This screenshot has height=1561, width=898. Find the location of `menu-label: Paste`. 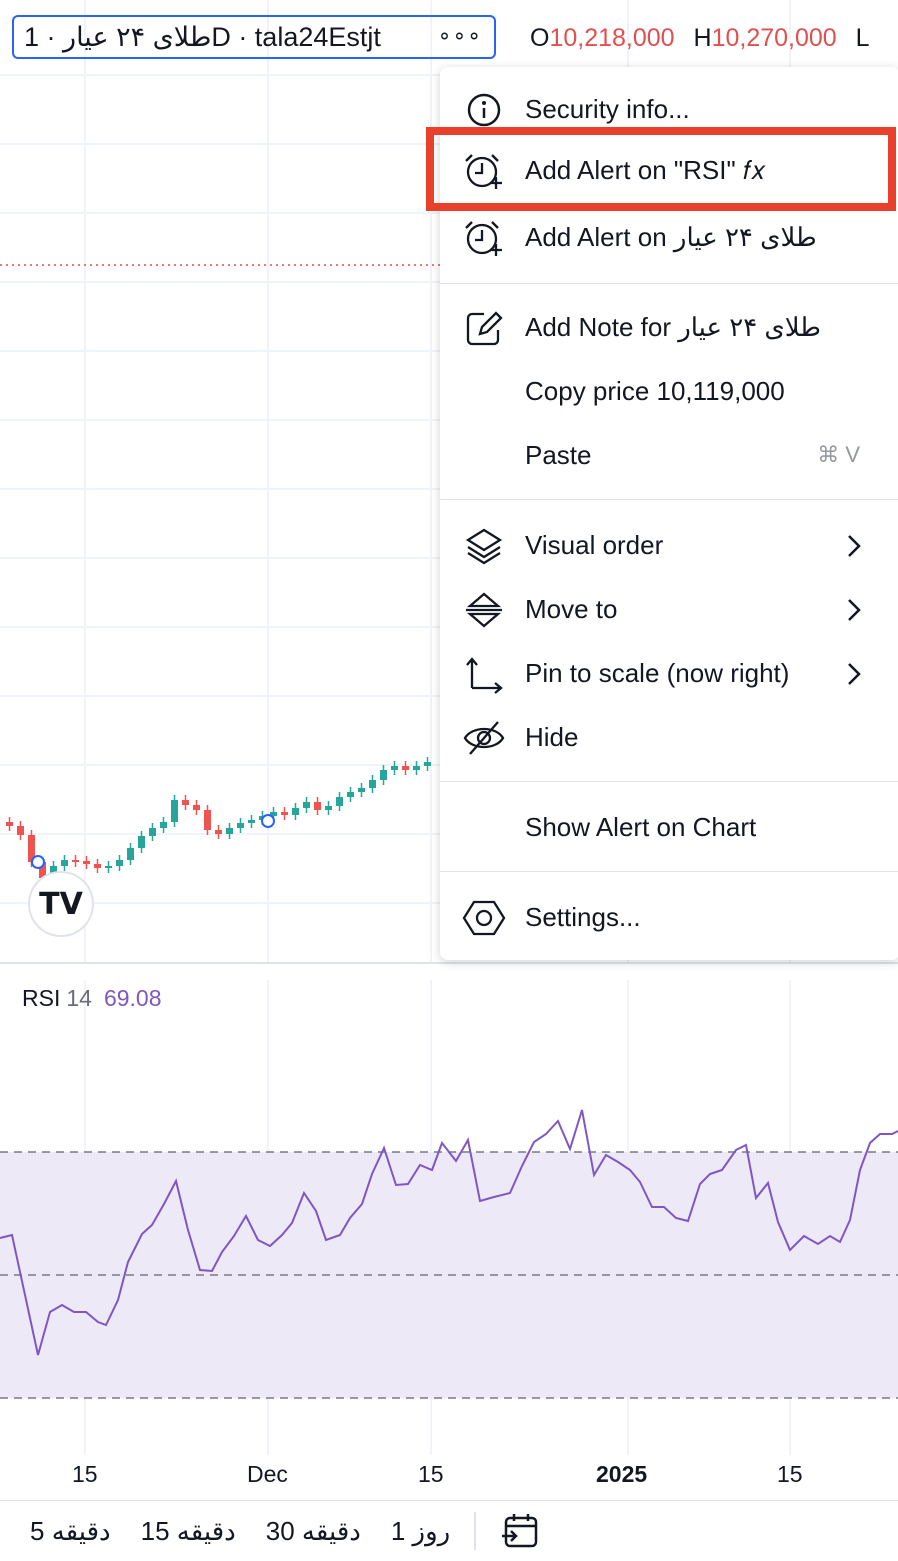

menu-label: Paste is located at coordinates (558, 455).